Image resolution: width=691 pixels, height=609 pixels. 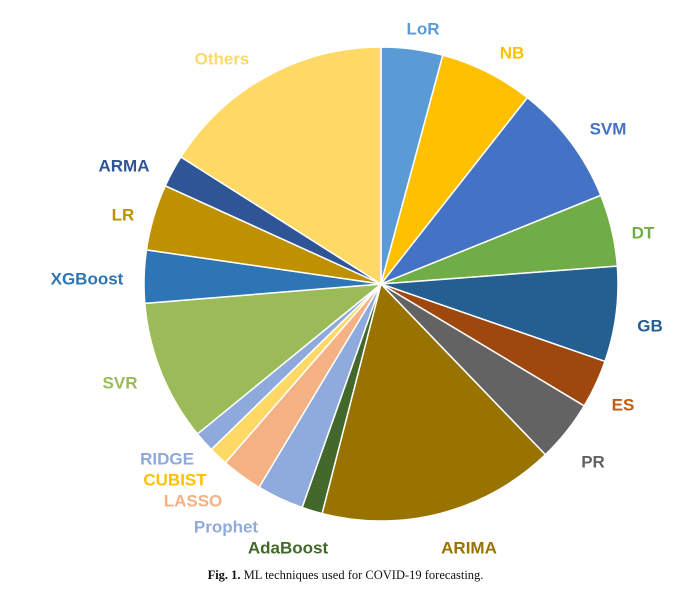 I want to click on slice-label-others: Others, so click(x=222, y=58).